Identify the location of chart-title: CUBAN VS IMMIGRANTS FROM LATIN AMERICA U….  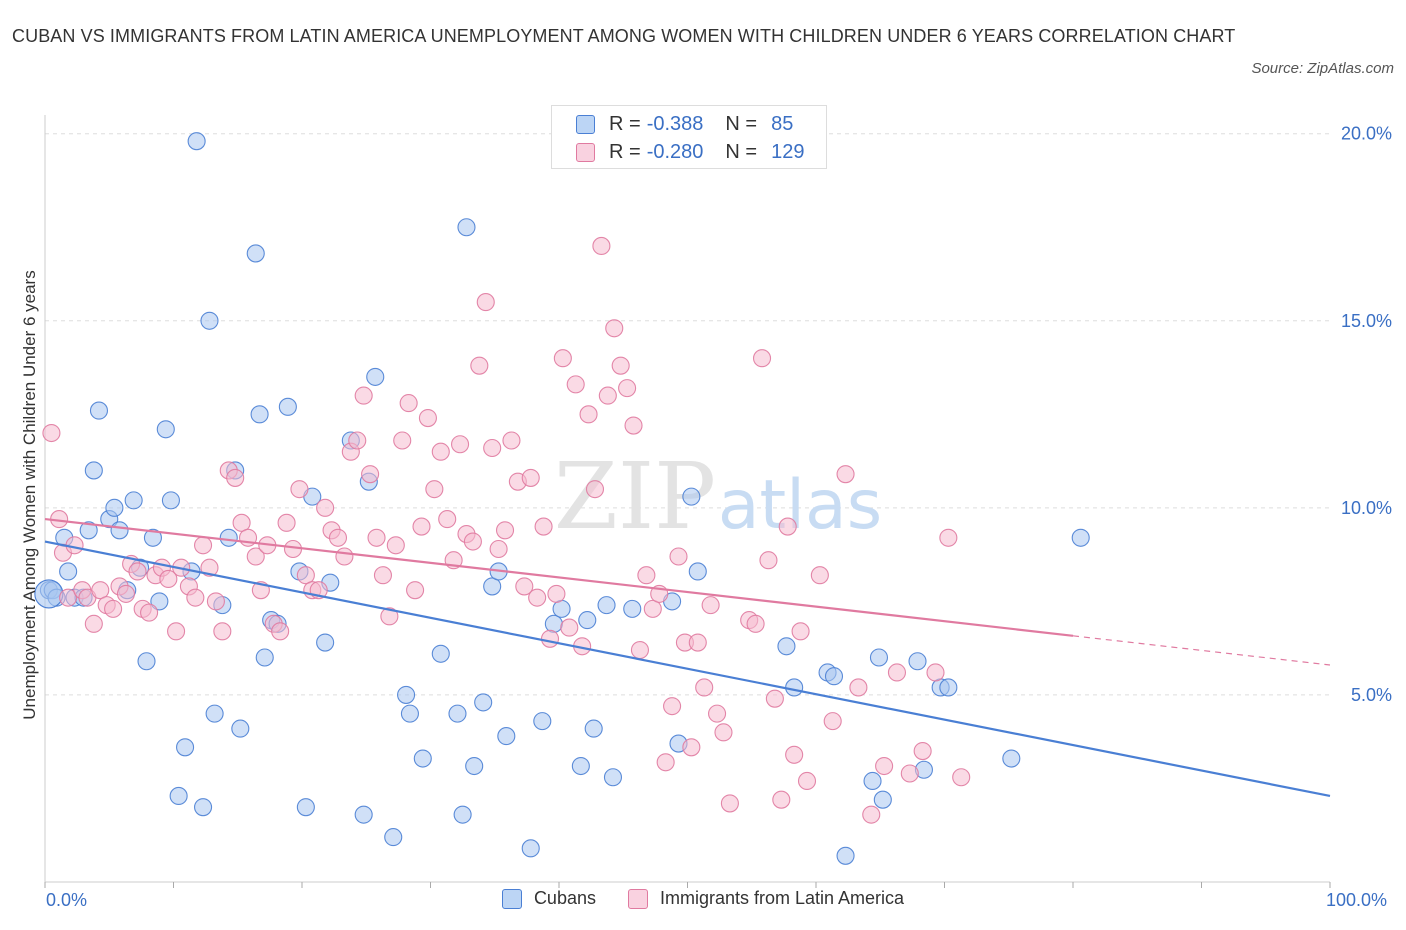
(624, 36).